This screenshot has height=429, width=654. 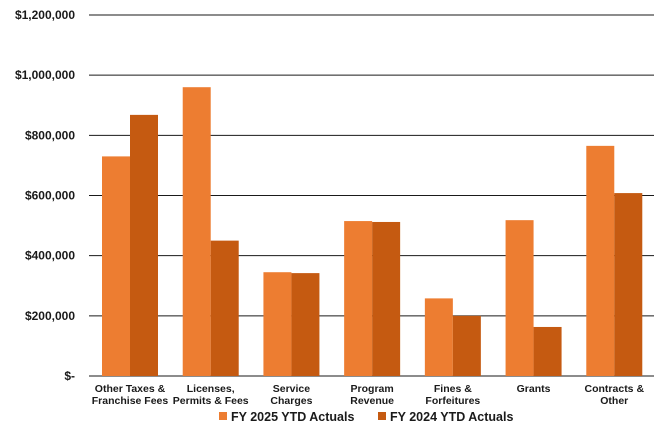 I want to click on x-tick-label: Contracts & Other, so click(x=615, y=395).